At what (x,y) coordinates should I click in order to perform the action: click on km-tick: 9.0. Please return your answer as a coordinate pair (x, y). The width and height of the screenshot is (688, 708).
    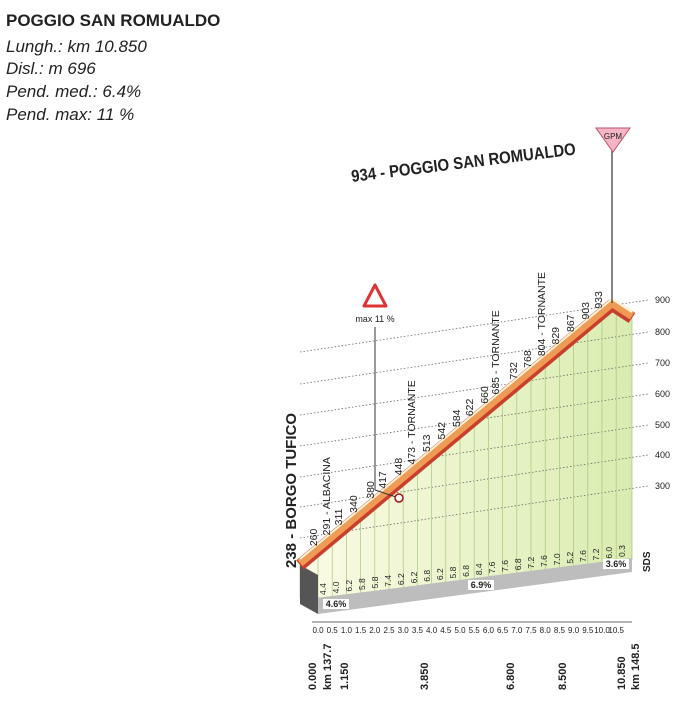
    Looking at the image, I should click on (574, 630).